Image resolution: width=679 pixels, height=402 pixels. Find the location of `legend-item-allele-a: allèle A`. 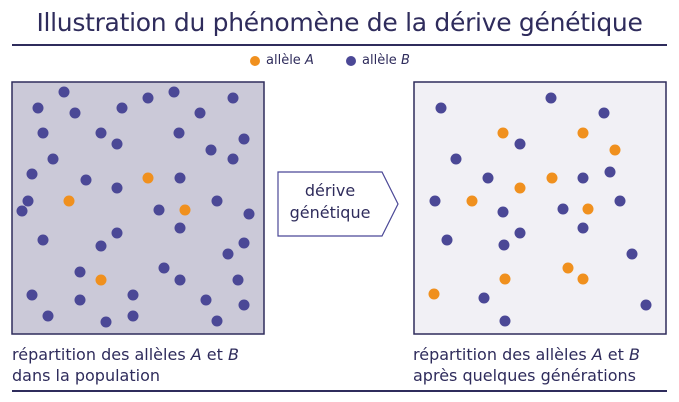

legend-item-allele-a: allèle A is located at coordinates (282, 60).